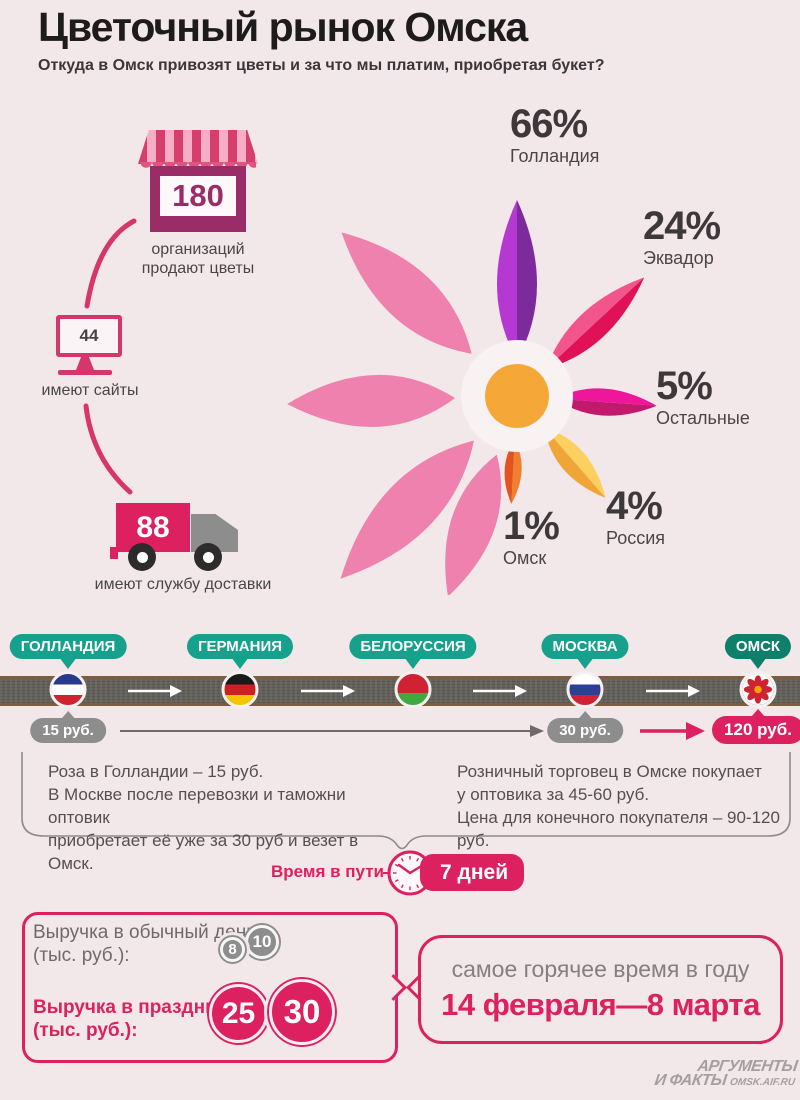 The width and height of the screenshot is (800, 1100). What do you see at coordinates (85, 372) in the screenshot?
I see `monitor-base` at bounding box center [85, 372].